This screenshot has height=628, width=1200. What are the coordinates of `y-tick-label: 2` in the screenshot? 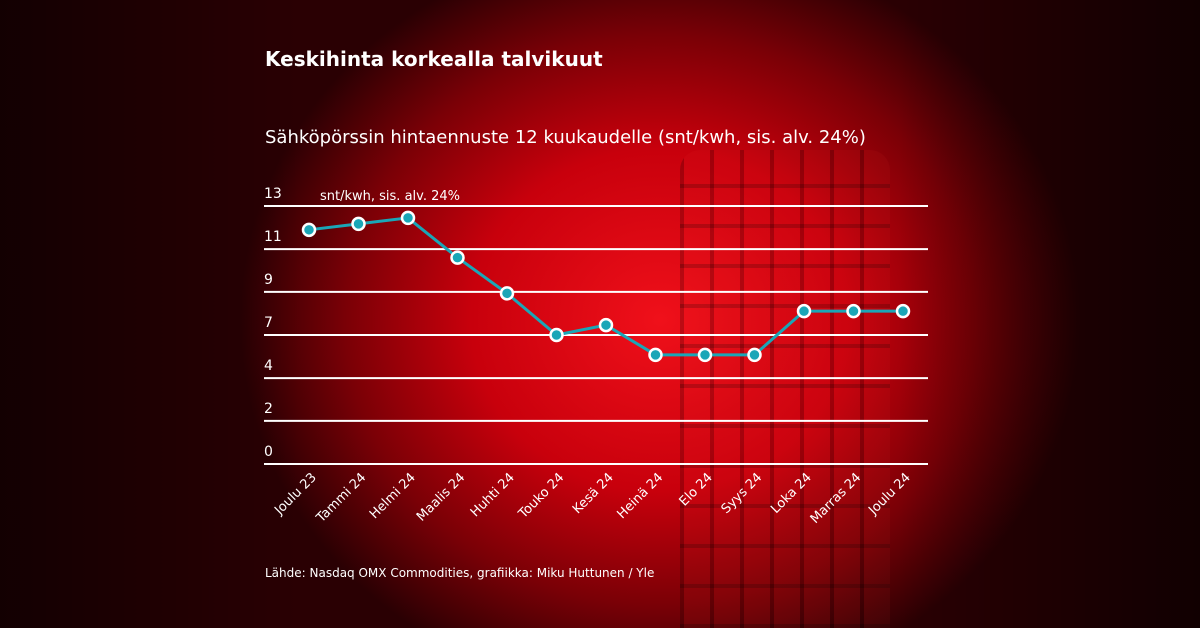 It's located at (268, 409).